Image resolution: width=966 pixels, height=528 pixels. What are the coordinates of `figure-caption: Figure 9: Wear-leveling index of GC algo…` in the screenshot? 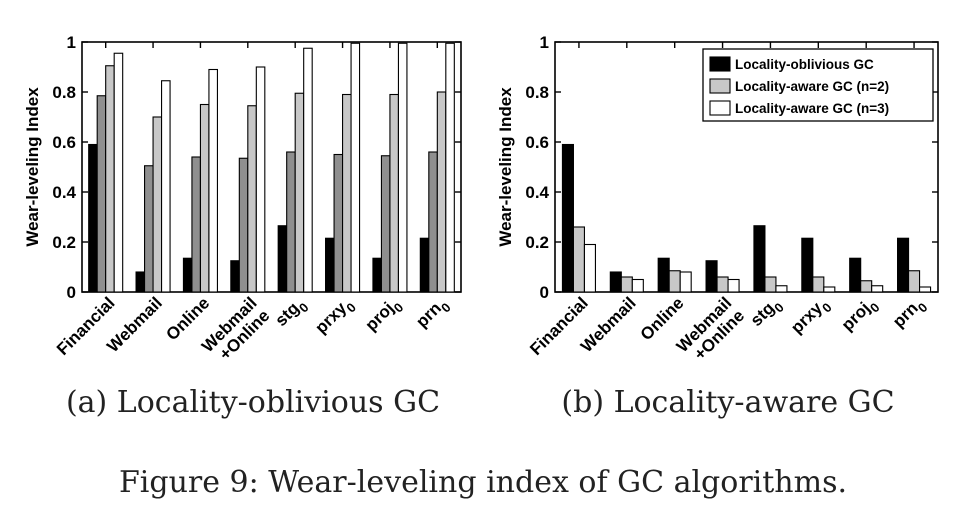 It's located at (483, 482).